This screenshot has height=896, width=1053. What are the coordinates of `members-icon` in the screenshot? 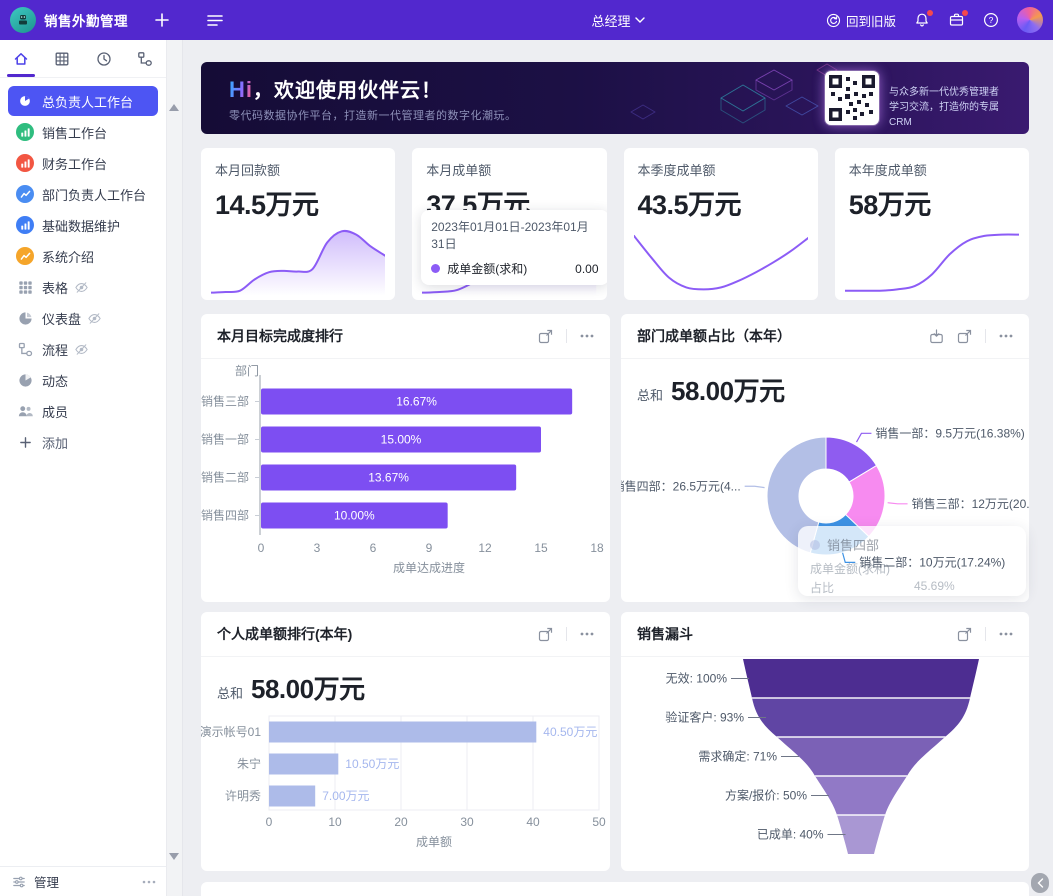 It's located at (25, 411).